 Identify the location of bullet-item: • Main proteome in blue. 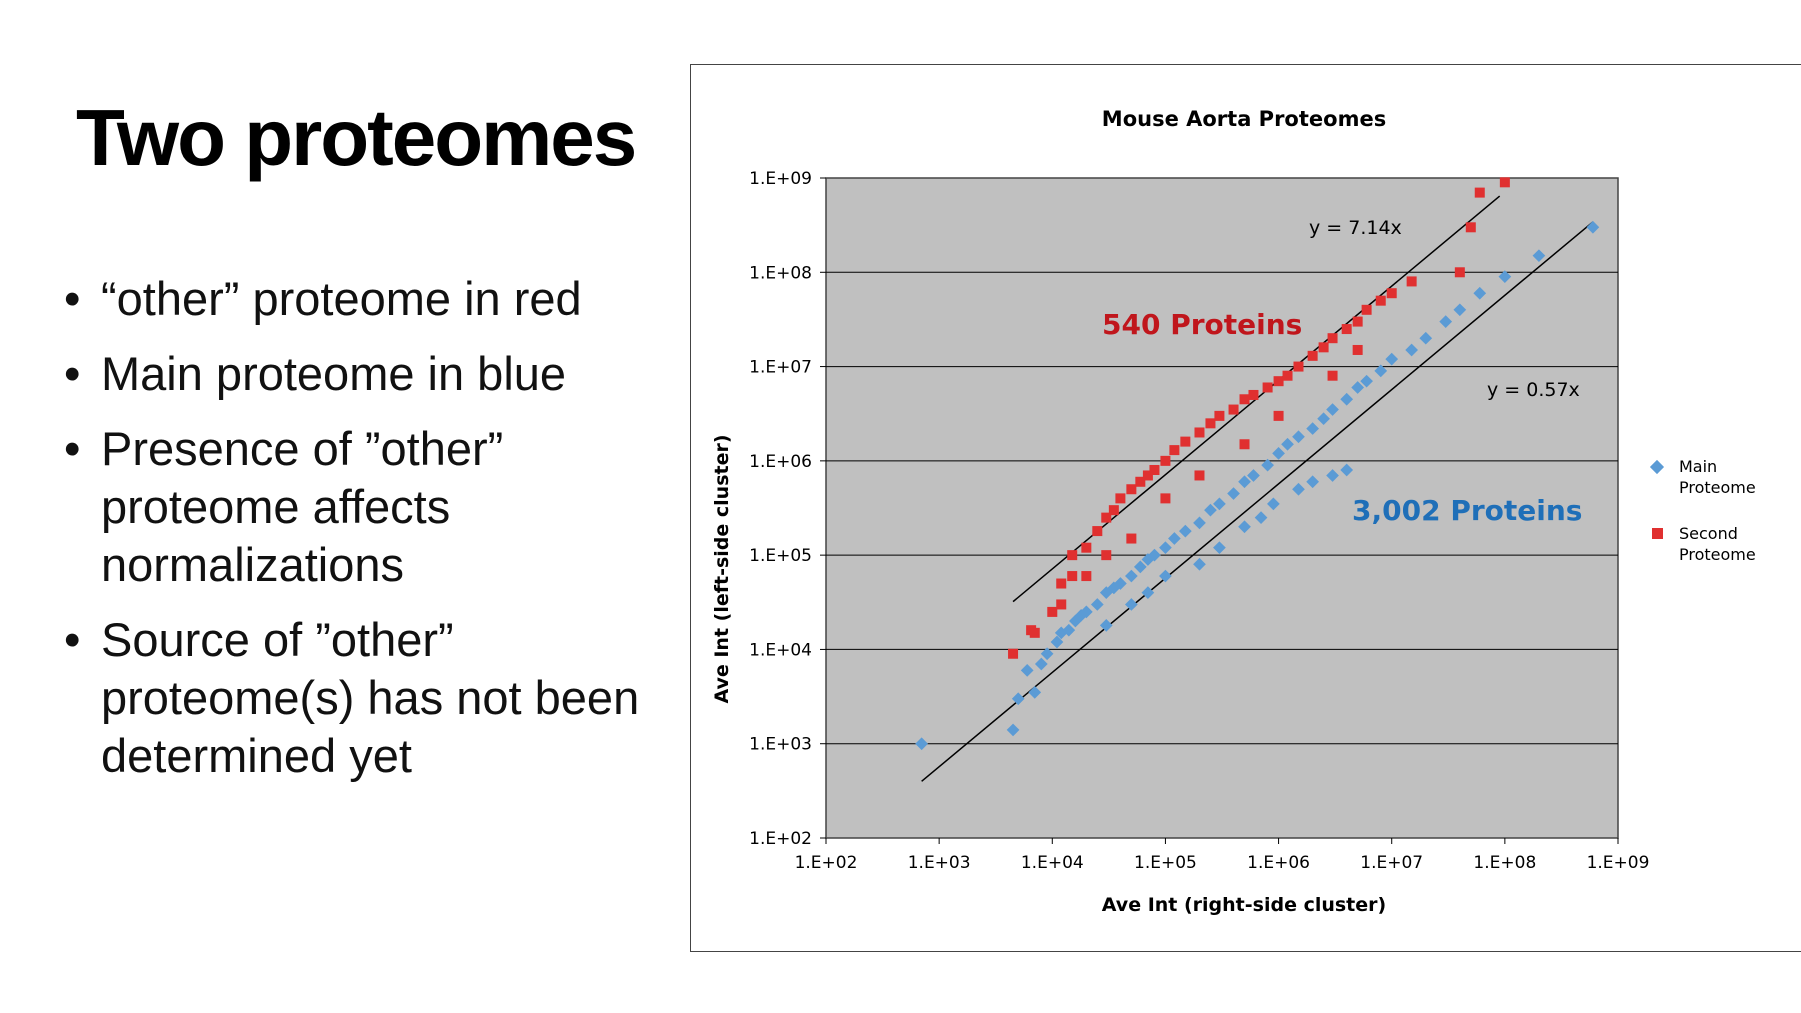
(374, 374).